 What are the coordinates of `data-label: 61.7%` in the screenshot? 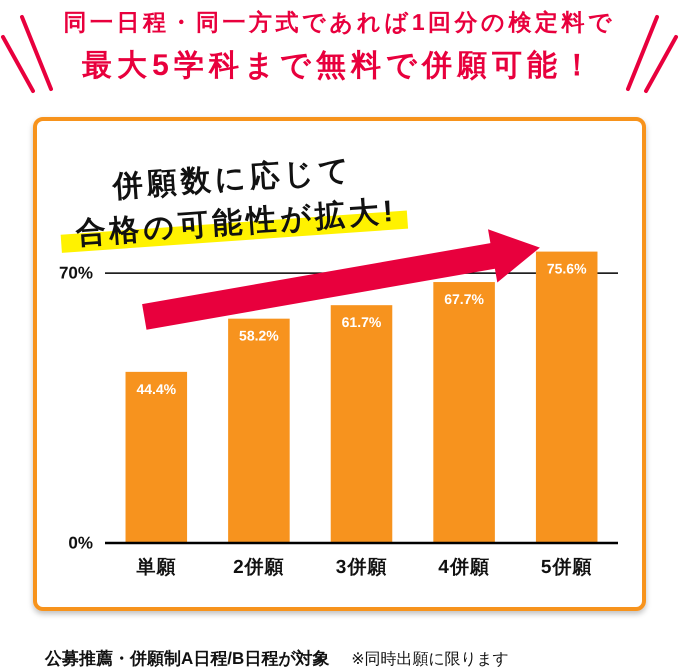 It's located at (362, 322).